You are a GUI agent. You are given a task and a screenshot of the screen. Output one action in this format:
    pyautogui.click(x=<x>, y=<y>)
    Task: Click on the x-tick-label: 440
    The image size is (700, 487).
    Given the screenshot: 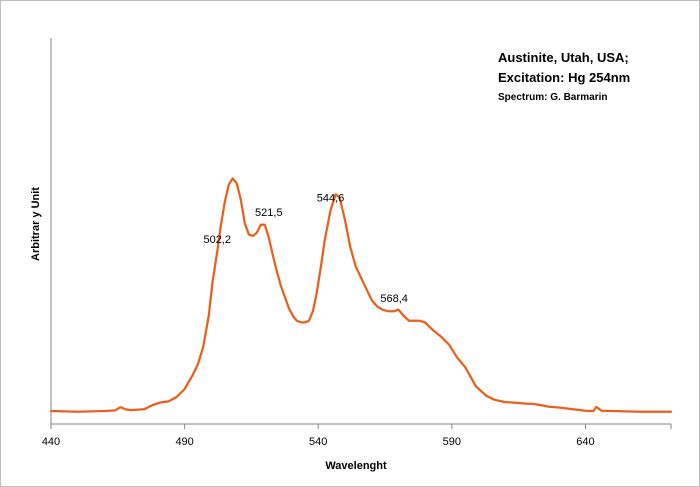 What is the action you would take?
    pyautogui.click(x=51, y=442)
    